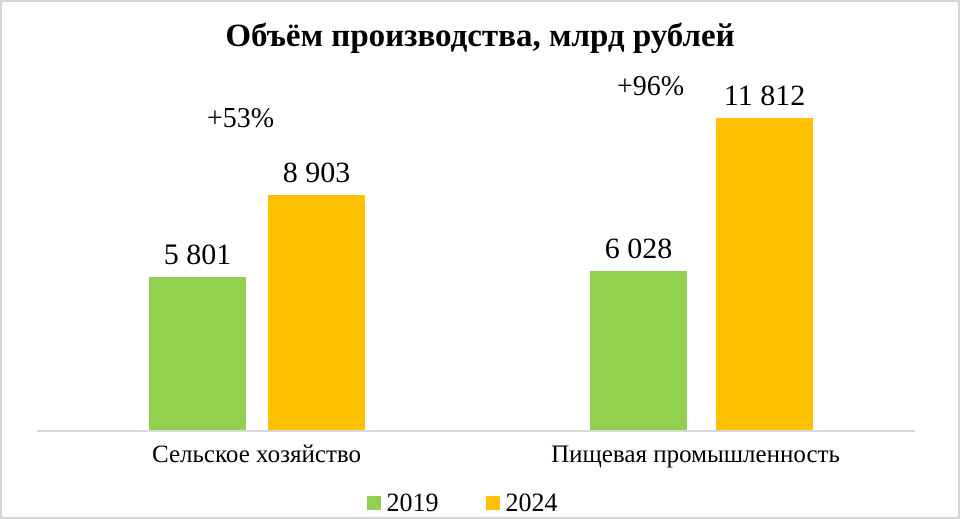 Image resolution: width=960 pixels, height=519 pixels. I want to click on legend-swatch-2019, so click(373, 503).